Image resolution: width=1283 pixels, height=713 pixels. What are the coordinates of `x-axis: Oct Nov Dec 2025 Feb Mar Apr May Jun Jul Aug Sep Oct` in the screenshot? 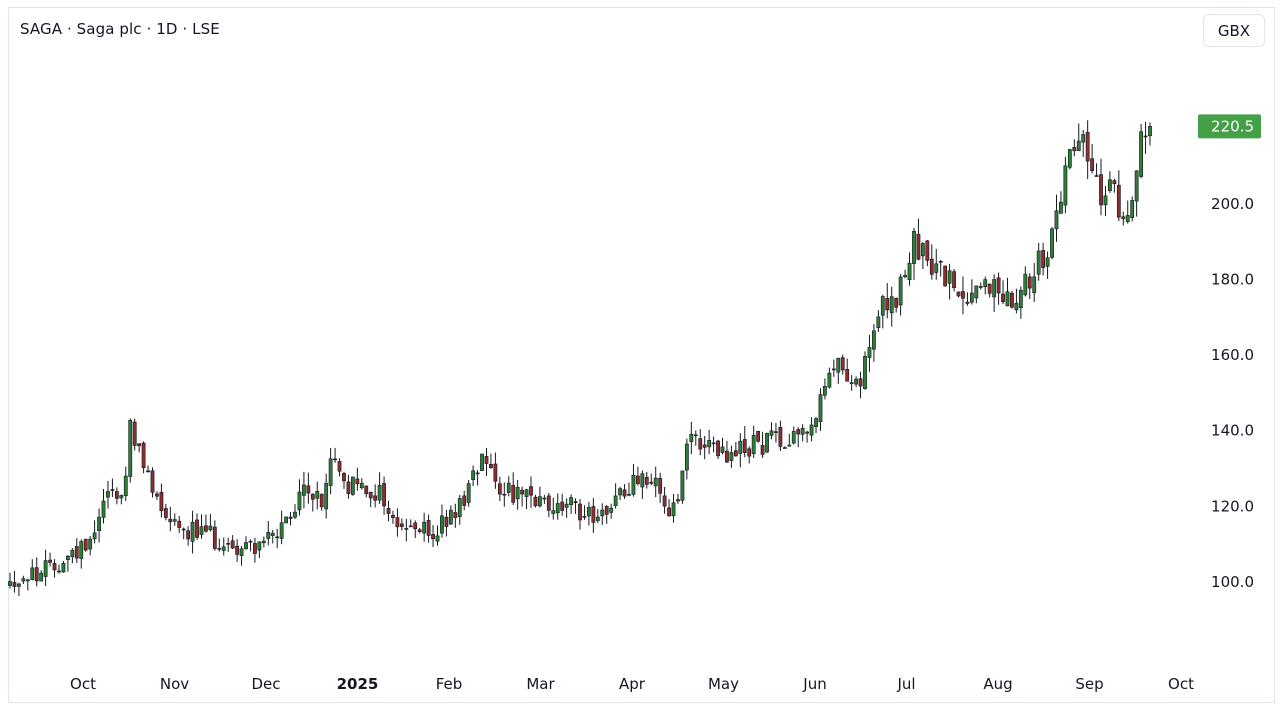 It's located at (632, 684).